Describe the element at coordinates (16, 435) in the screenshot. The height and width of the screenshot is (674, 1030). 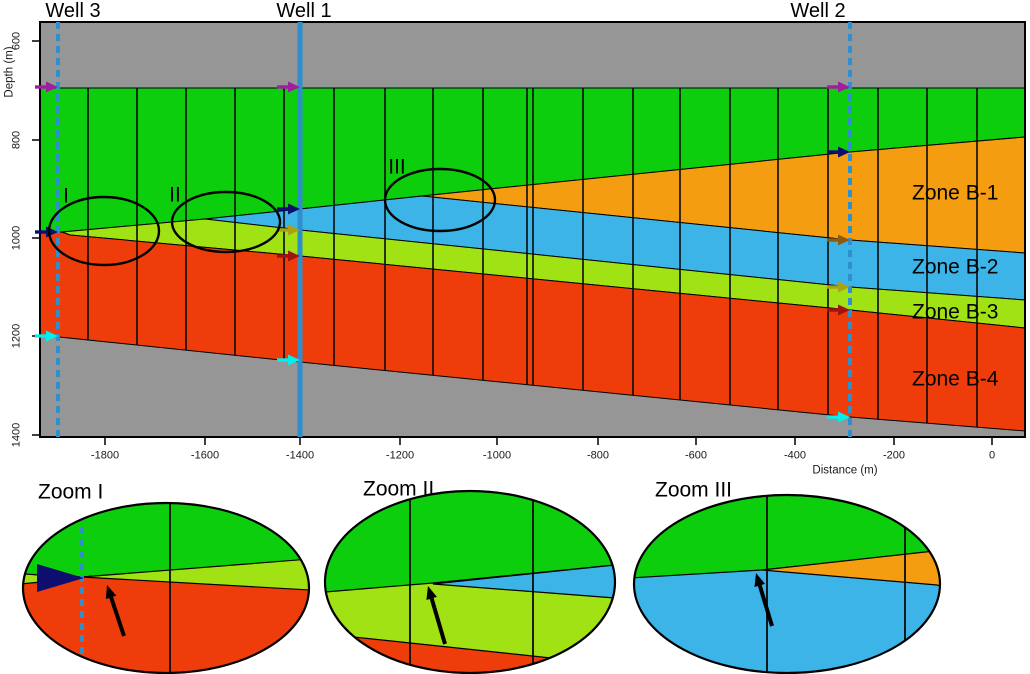
I see `depth-tick-label-1400: 1400` at that location.